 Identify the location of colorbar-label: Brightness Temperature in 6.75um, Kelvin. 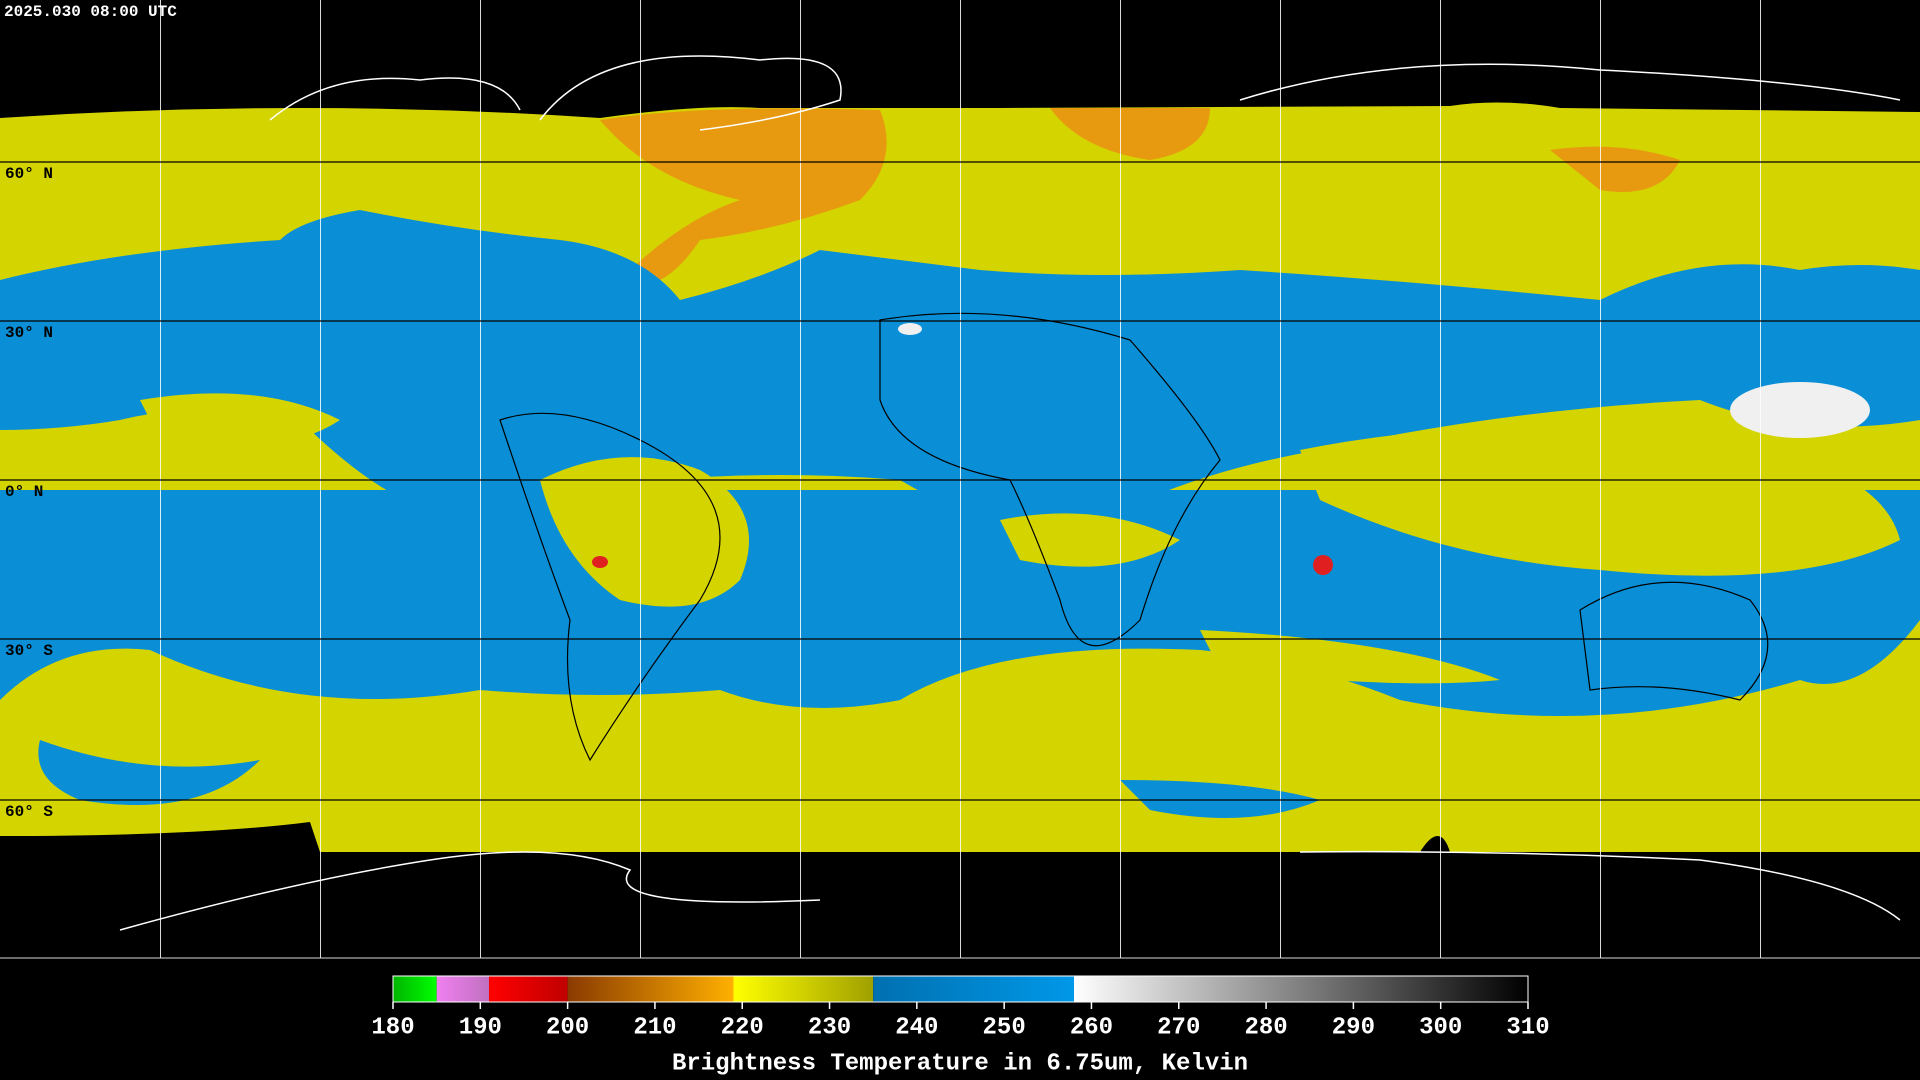
(960, 1063).